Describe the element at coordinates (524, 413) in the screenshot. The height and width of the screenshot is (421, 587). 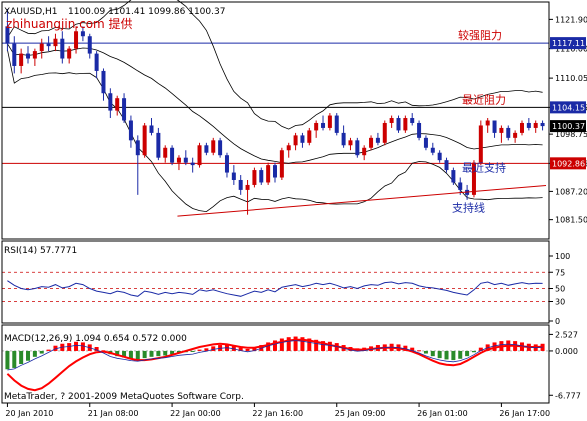
I see `time-tick-label: 26 Jan 17:00` at that location.